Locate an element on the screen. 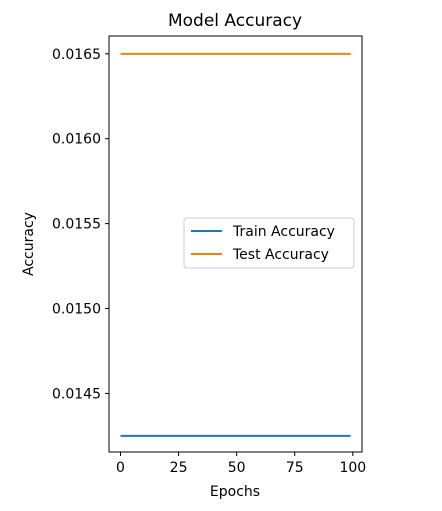  y-axis: 0.0145 0.0150 0.0155 0.0160 0.0165 is located at coordinates (80, 224).